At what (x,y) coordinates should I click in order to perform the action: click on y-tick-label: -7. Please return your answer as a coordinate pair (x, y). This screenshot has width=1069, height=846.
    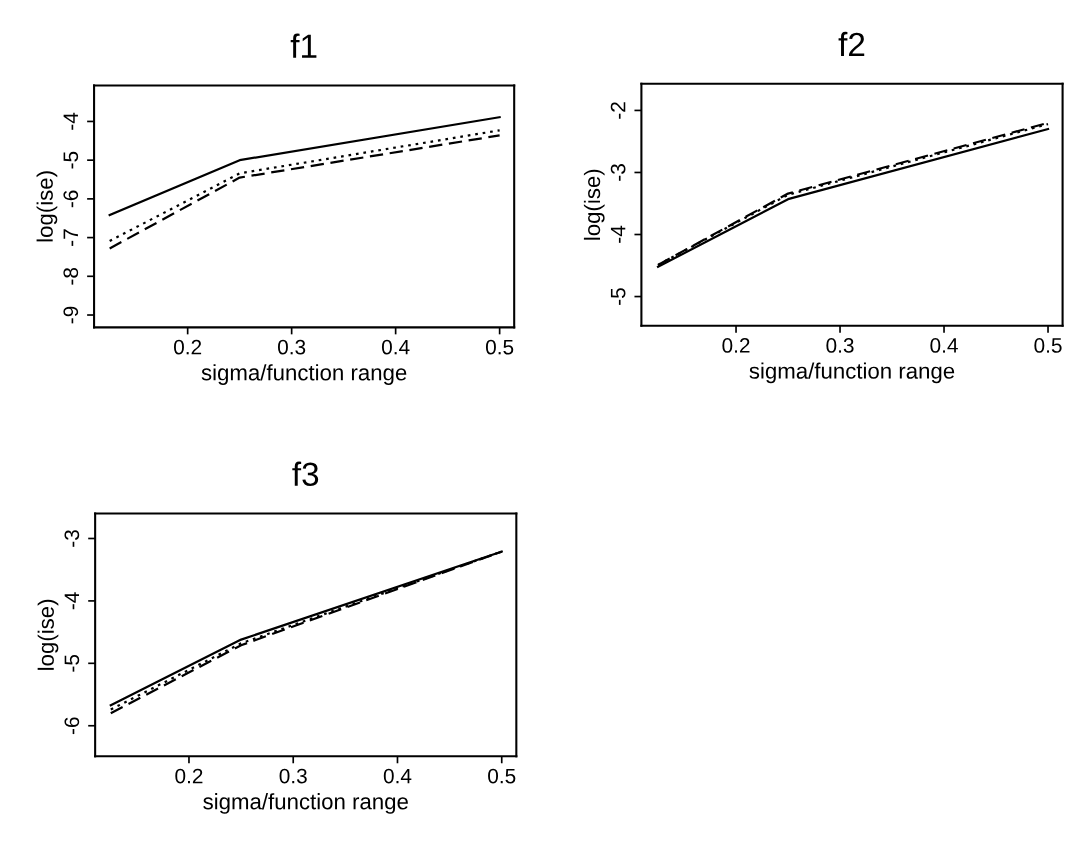
    Looking at the image, I should click on (70, 237).